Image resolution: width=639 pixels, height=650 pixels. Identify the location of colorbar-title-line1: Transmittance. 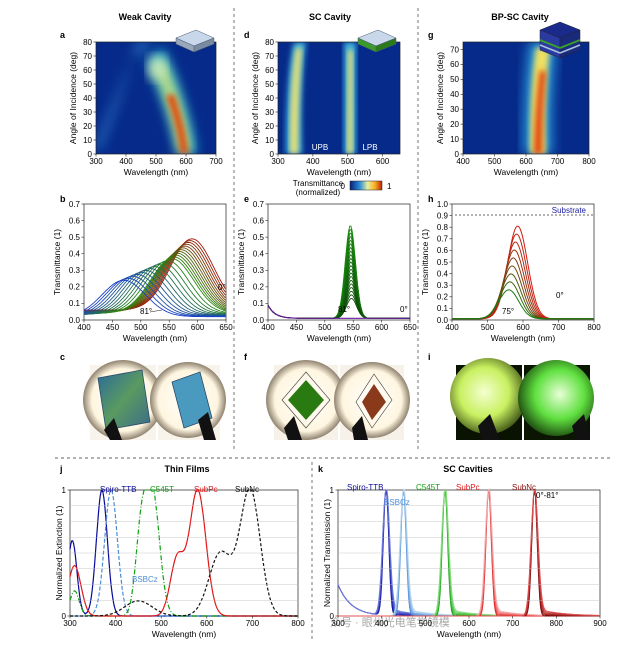
(318, 183).